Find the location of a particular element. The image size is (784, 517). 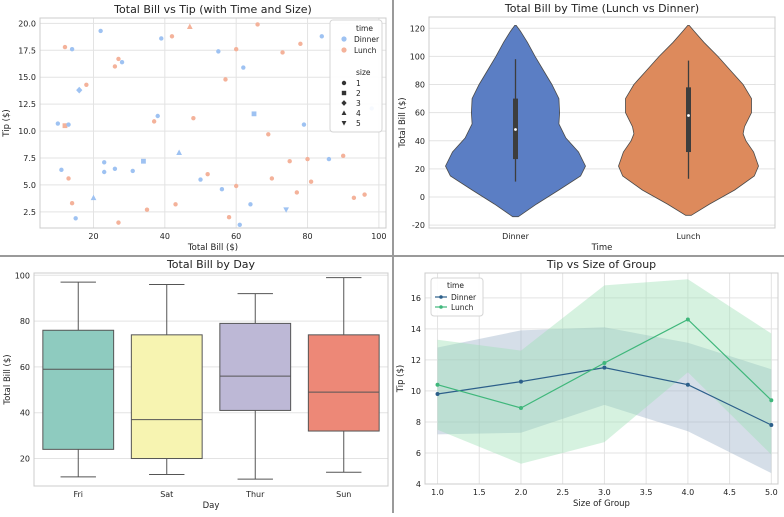

y-tick-label: 10 is located at coordinates (416, 391).